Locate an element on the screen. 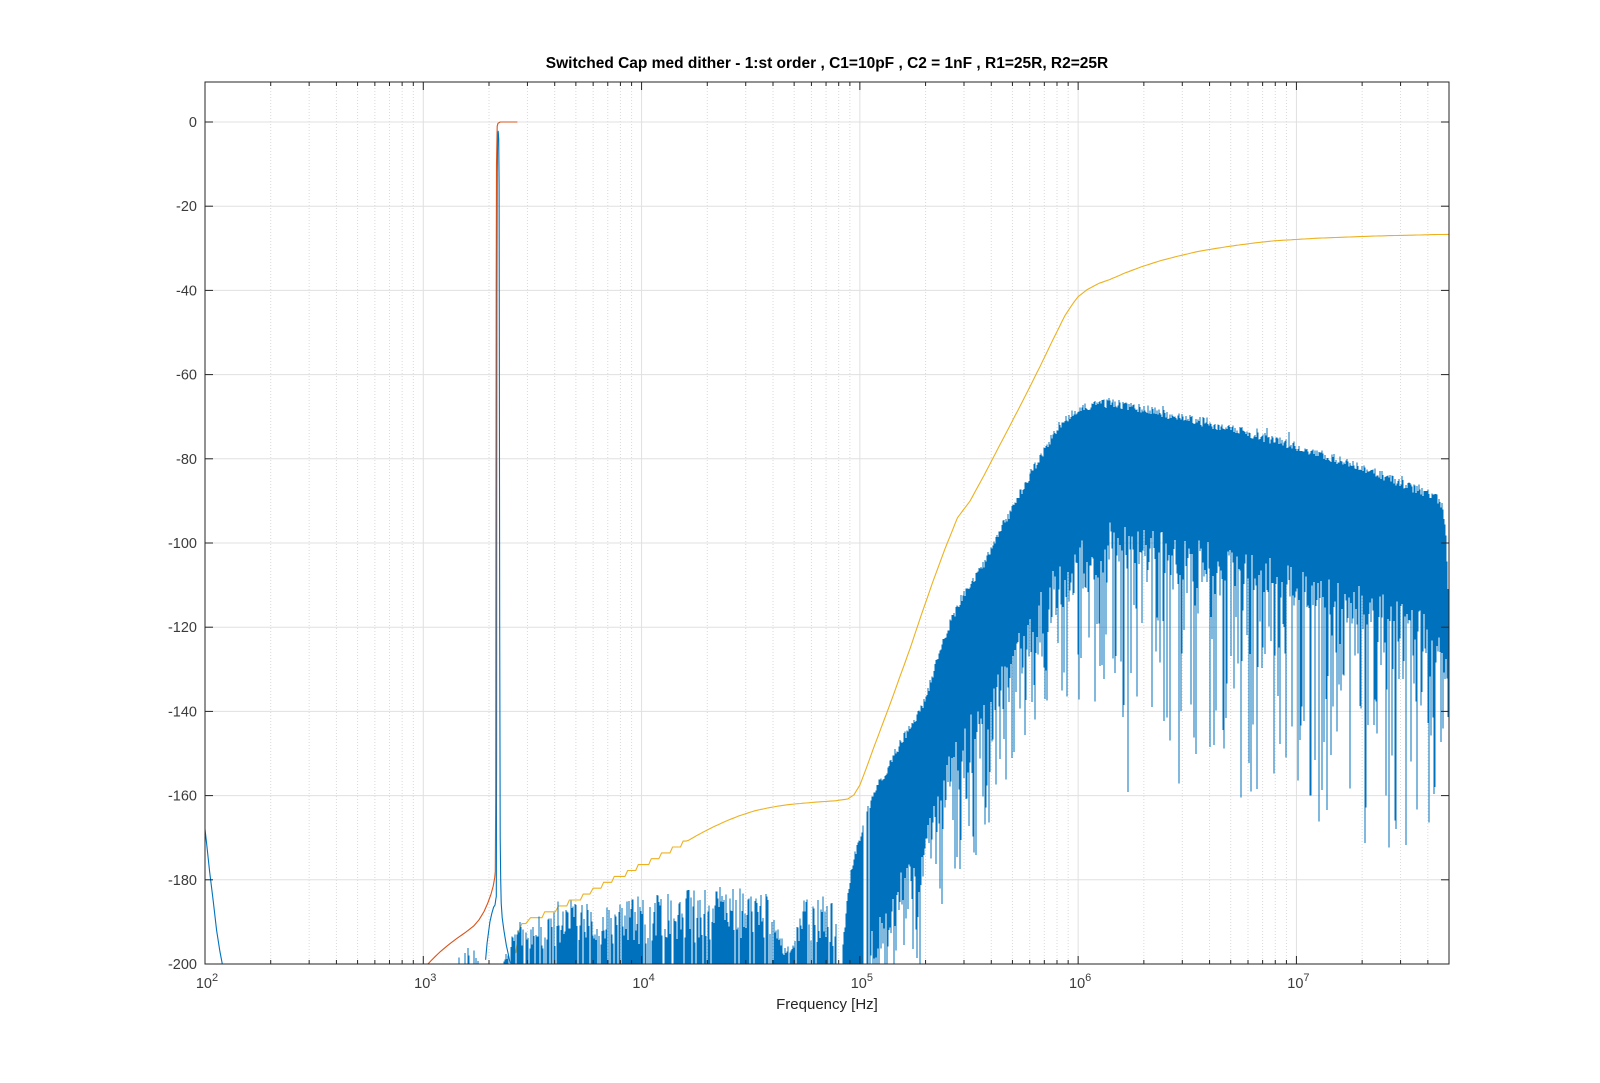  svg-text: 0 is located at coordinates (193, 123).